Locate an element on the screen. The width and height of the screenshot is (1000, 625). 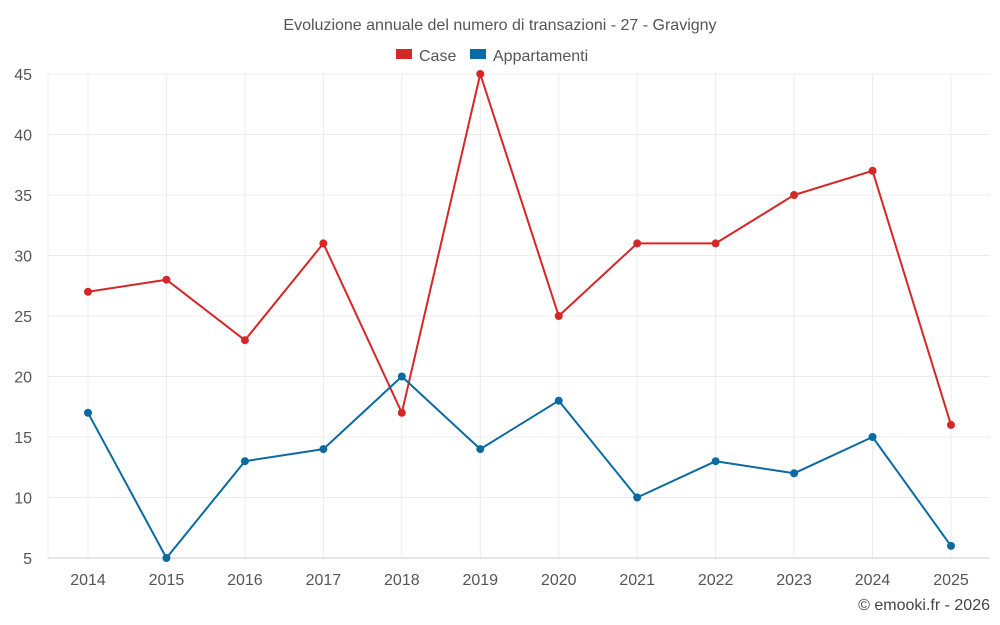
y-tick-label-25: 25 is located at coordinates (23, 317).